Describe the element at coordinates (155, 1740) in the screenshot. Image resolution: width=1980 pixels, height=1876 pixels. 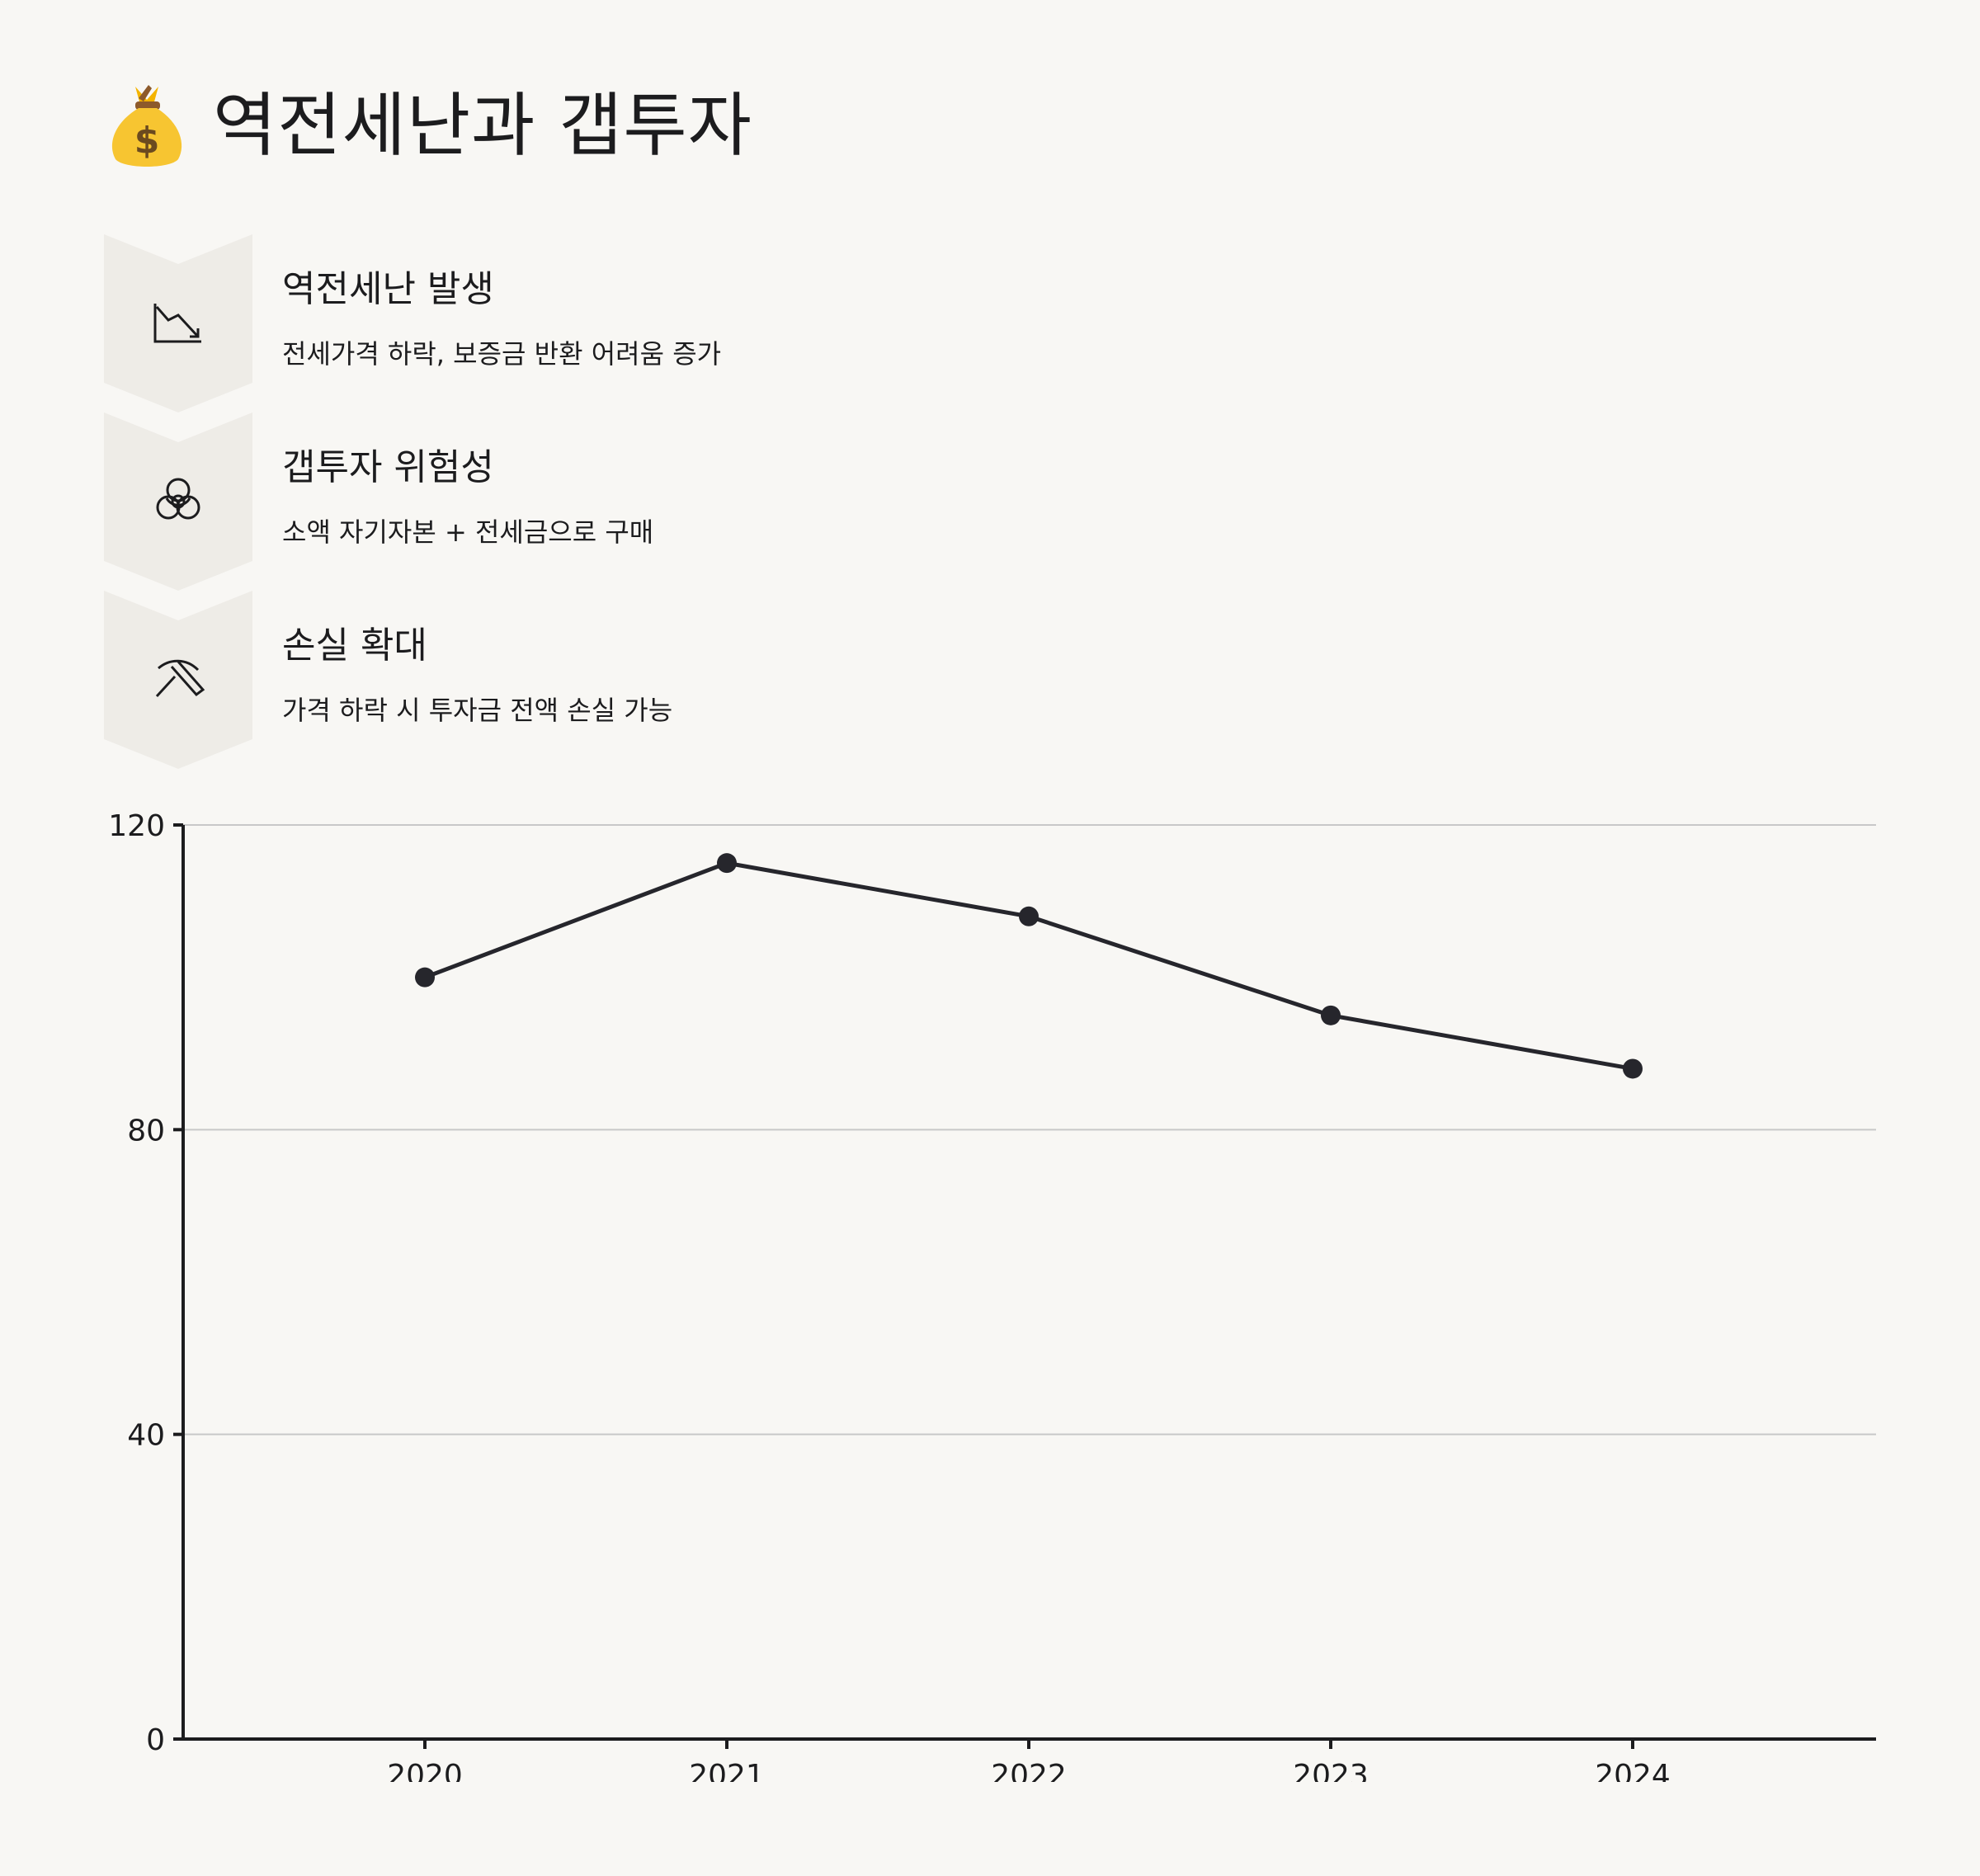
I see `y-tick-label: 0` at that location.